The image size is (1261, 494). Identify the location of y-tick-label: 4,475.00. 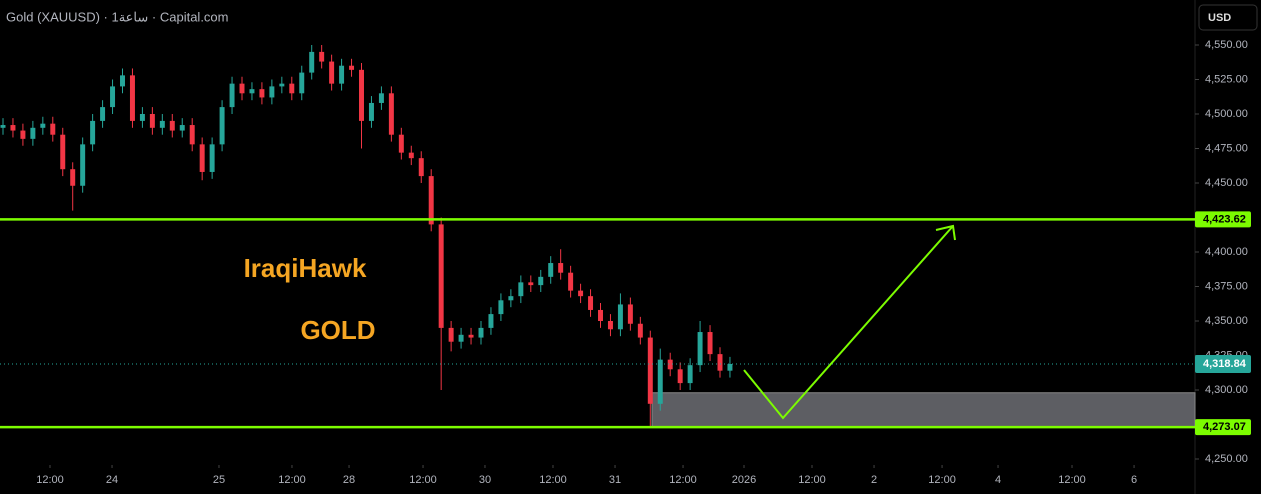
(1226, 148).